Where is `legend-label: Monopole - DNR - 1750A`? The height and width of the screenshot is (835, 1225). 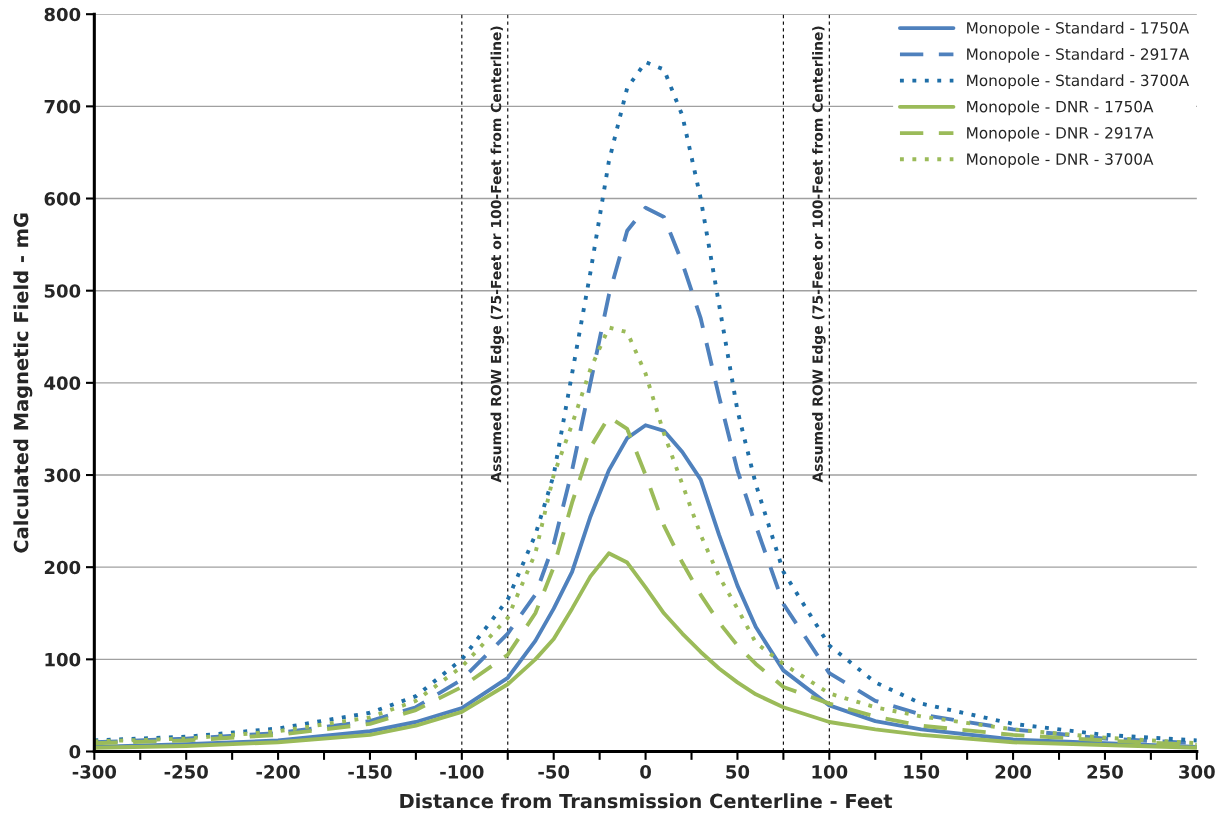
legend-label: Monopole - DNR - 1750A is located at coordinates (1060, 108).